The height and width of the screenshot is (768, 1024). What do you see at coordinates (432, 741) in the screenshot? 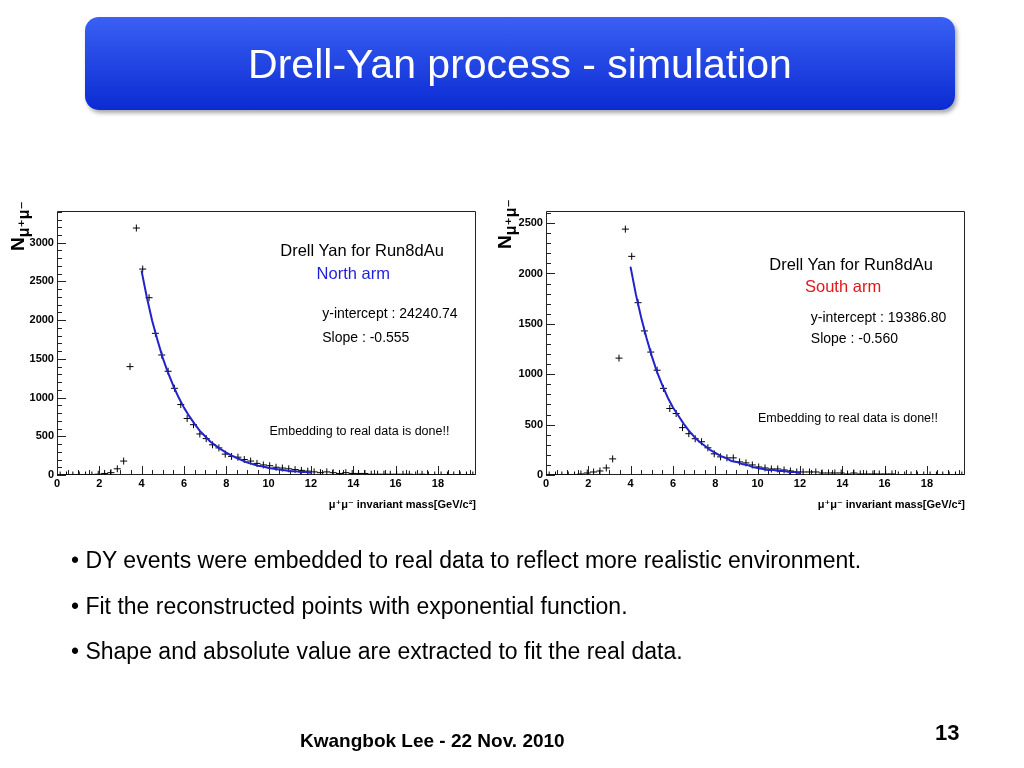
I see `text: Kwangbok Lee - 22 Nov. 2010` at bounding box center [432, 741].